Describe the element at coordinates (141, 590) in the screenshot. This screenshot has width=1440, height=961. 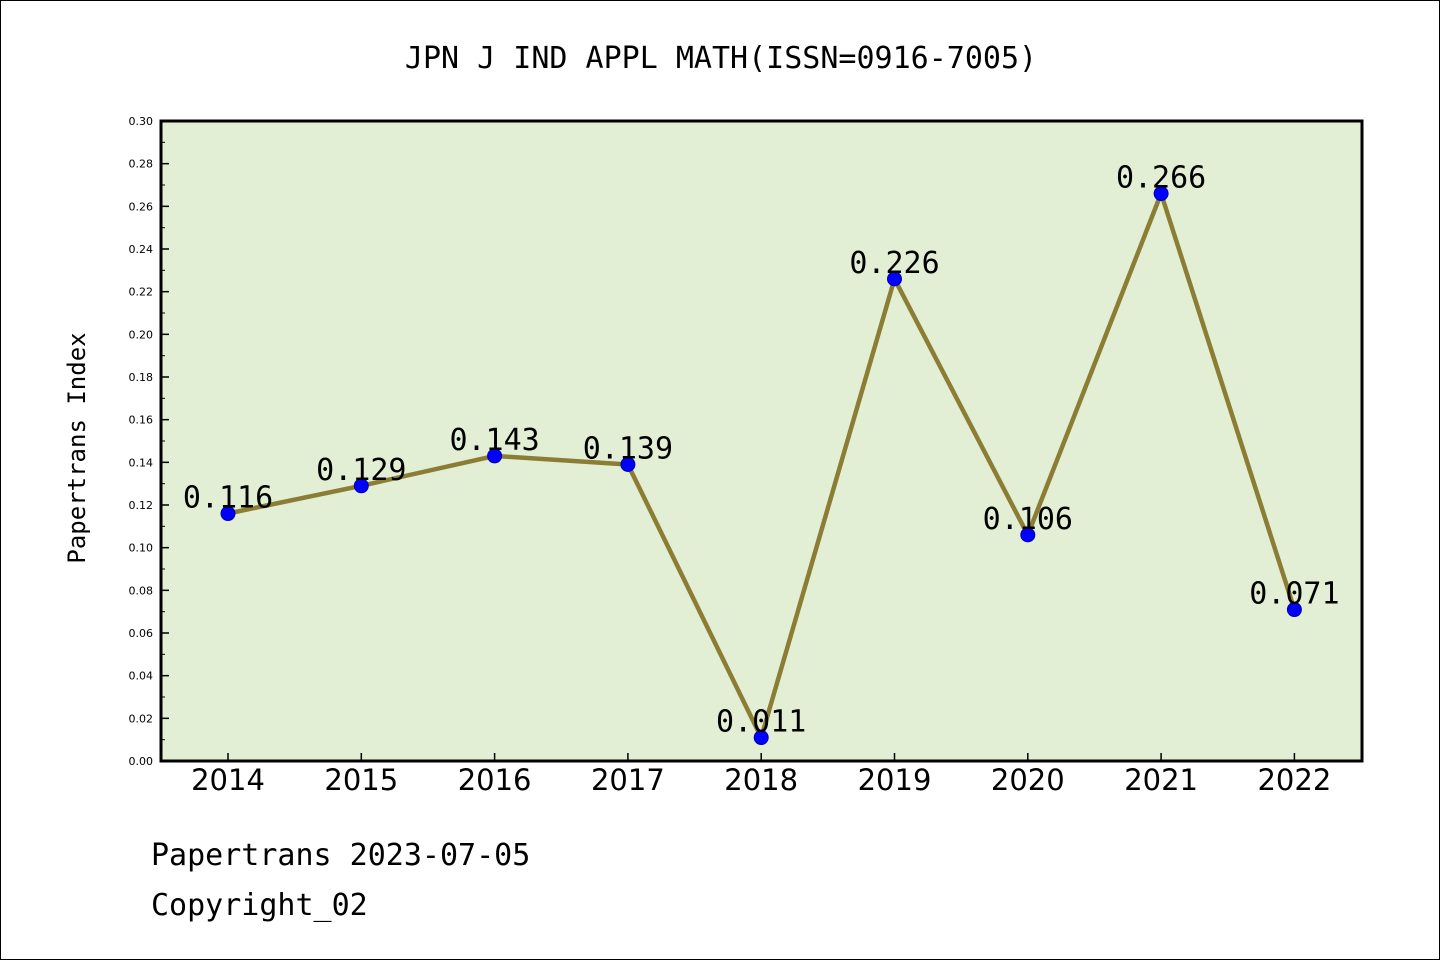
I see `y-tick-label: 0.08` at that location.